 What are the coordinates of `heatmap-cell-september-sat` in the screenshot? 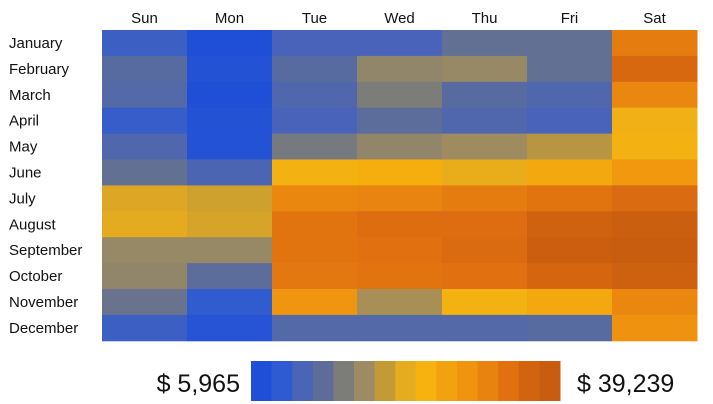 It's located at (655, 250).